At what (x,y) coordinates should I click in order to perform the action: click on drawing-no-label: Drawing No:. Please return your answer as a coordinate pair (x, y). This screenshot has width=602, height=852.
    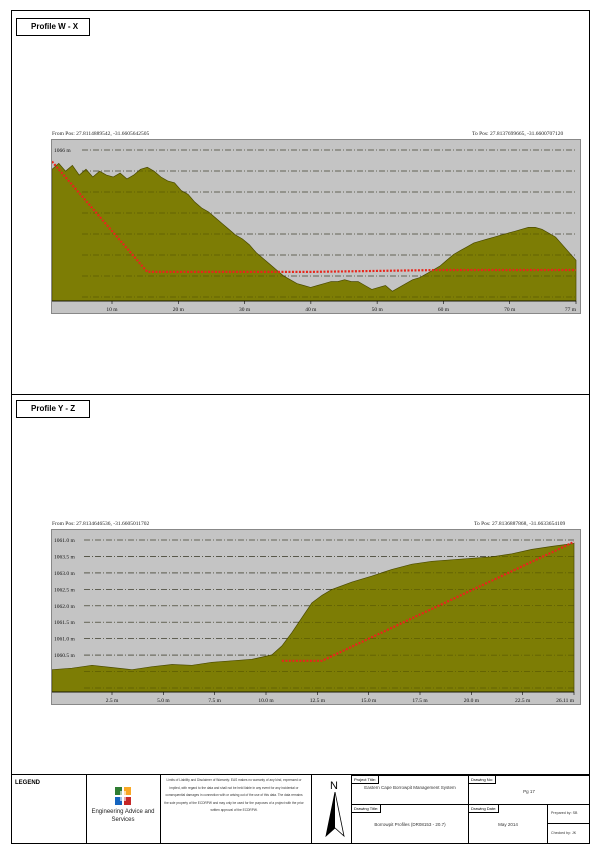
    Looking at the image, I should click on (483, 780).